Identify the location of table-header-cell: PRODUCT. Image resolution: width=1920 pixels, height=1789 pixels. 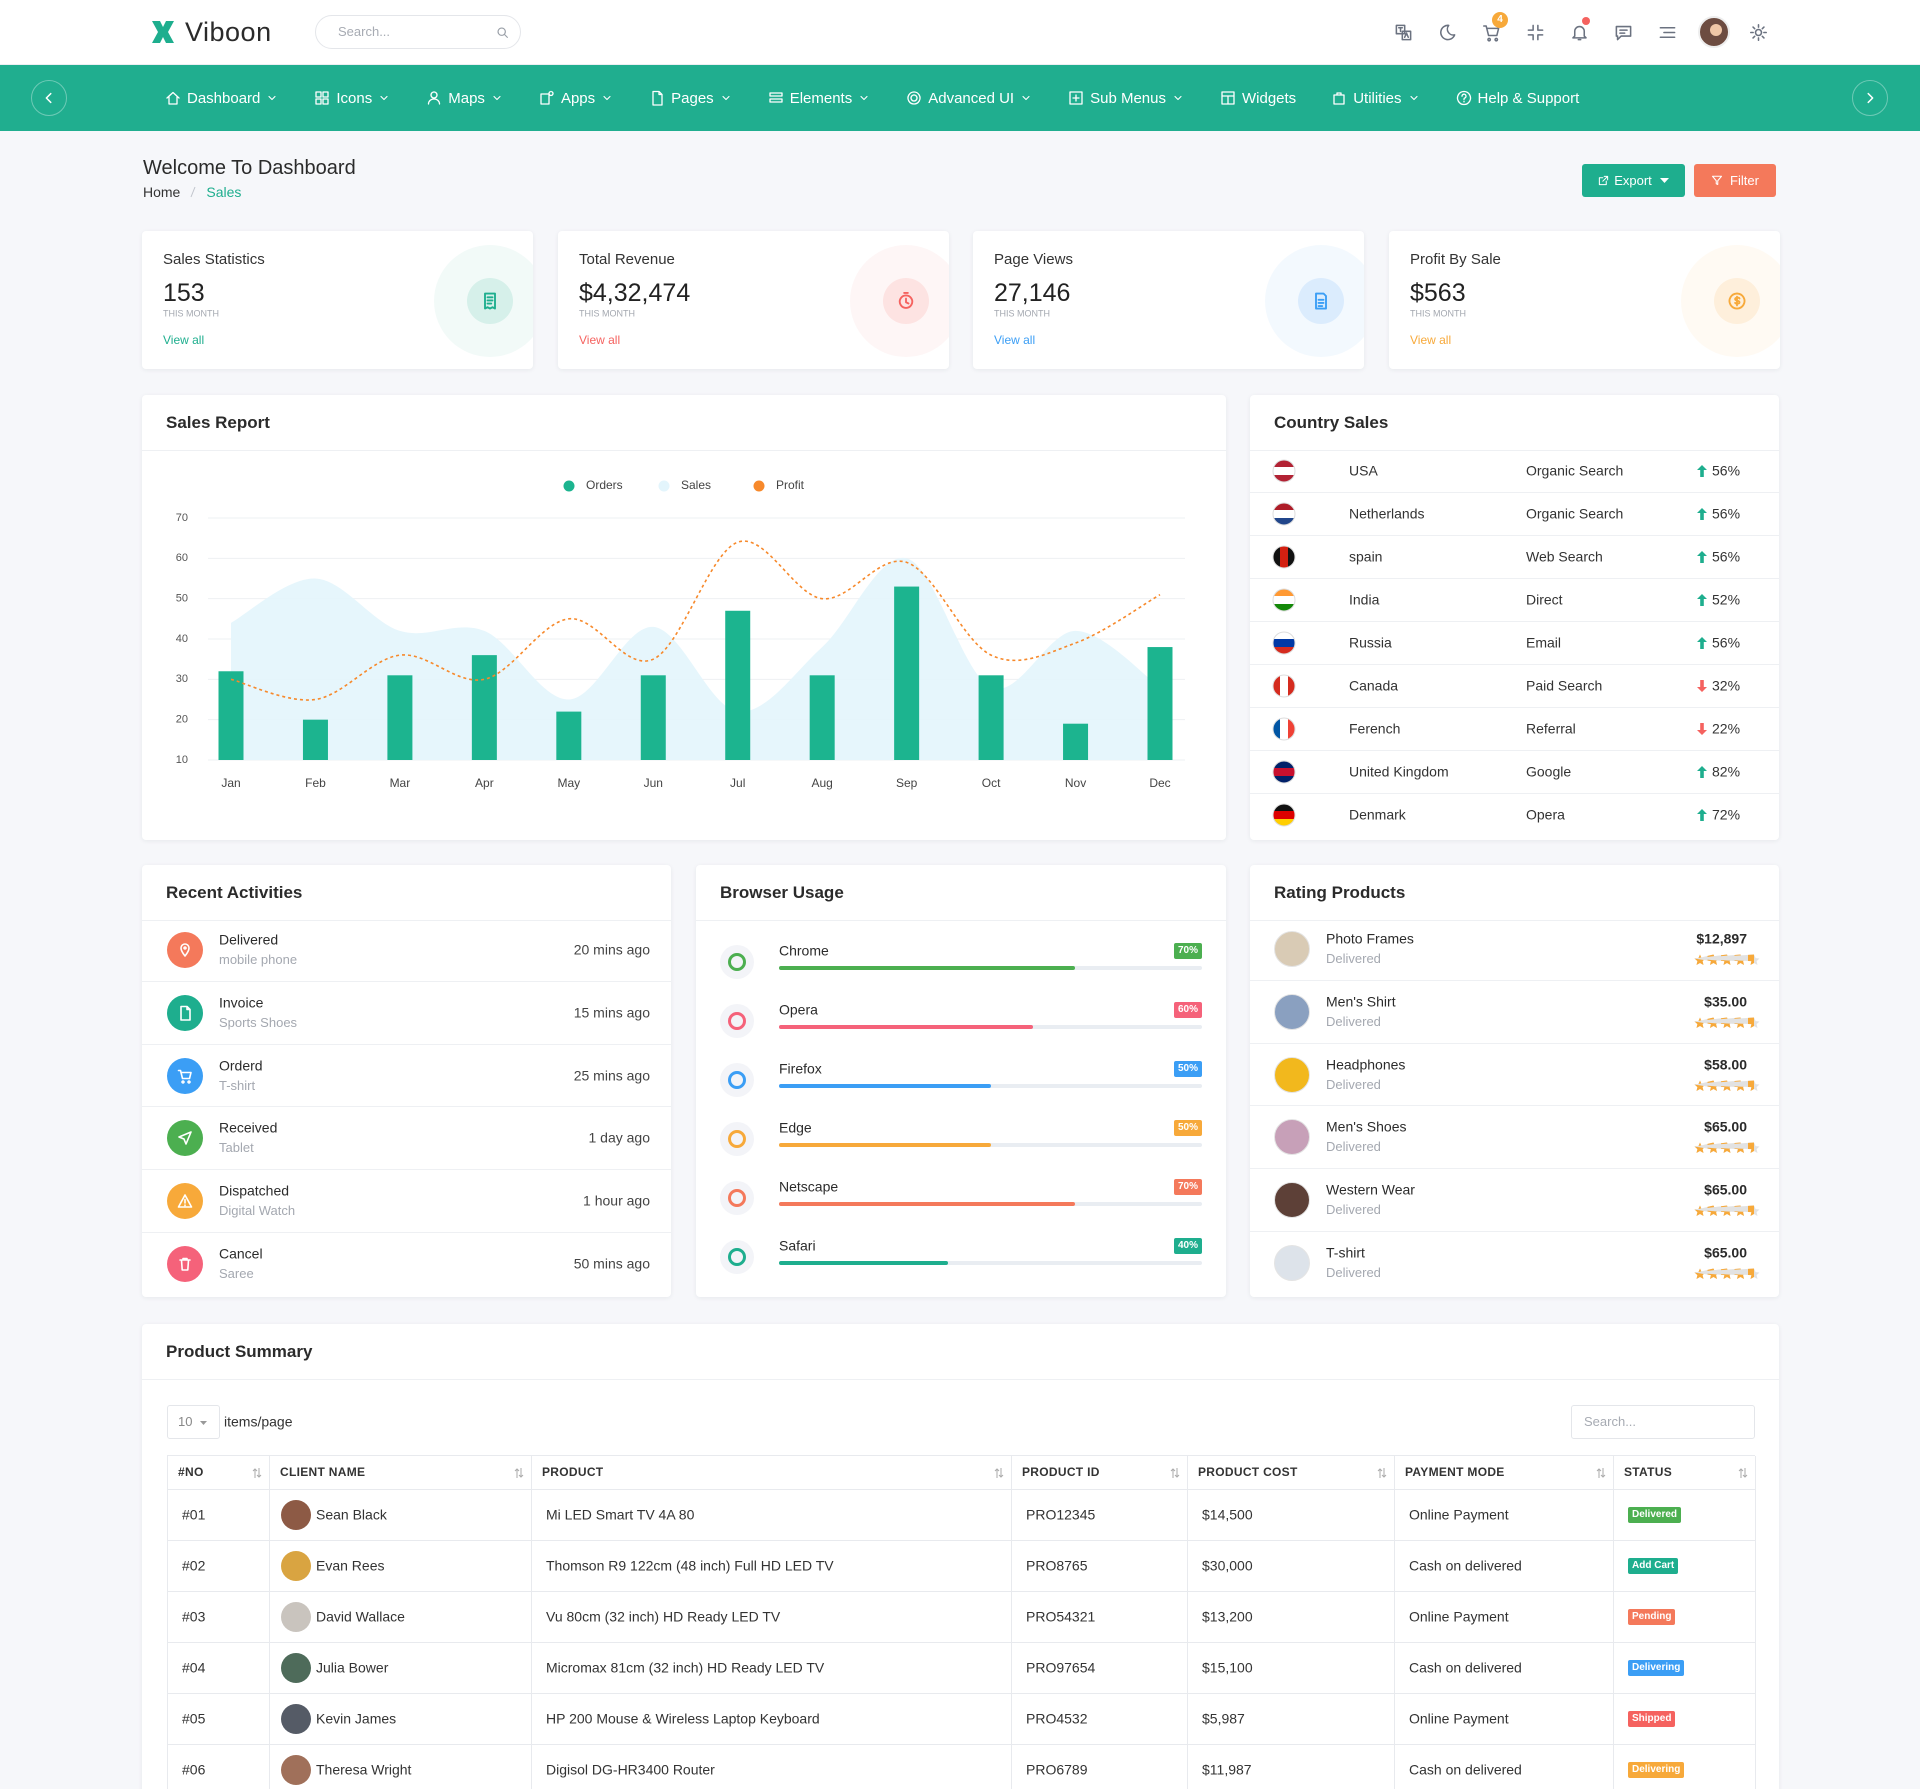
(772, 1473).